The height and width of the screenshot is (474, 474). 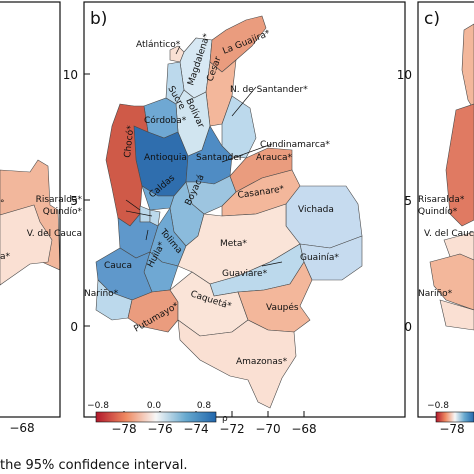 What do you see at coordinates (30, 222) in the screenshot?
I see `panel-a-map` at bounding box center [30, 222].